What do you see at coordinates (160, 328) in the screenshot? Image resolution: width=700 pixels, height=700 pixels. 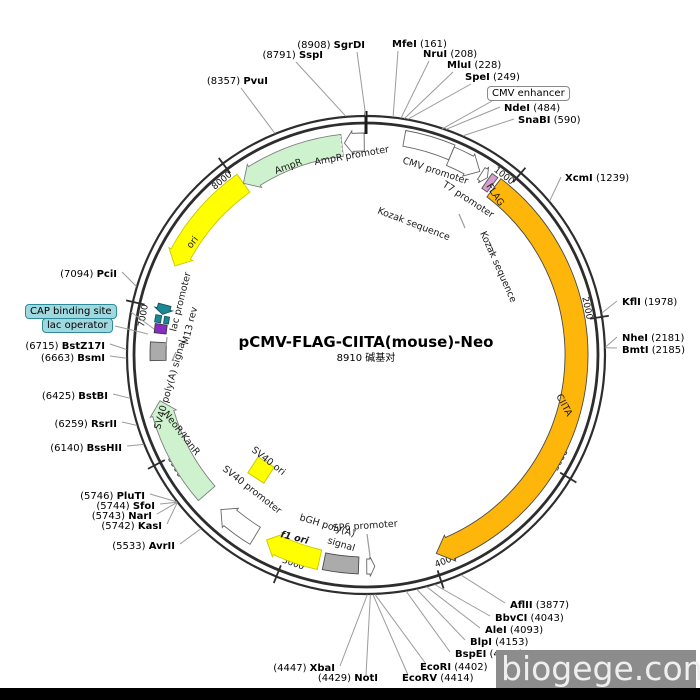 I see `lac-operator-box` at bounding box center [160, 328].